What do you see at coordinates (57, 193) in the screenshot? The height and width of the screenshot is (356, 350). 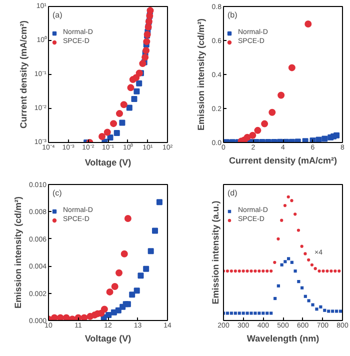 I see `annotation: (c)` at bounding box center [57, 193].